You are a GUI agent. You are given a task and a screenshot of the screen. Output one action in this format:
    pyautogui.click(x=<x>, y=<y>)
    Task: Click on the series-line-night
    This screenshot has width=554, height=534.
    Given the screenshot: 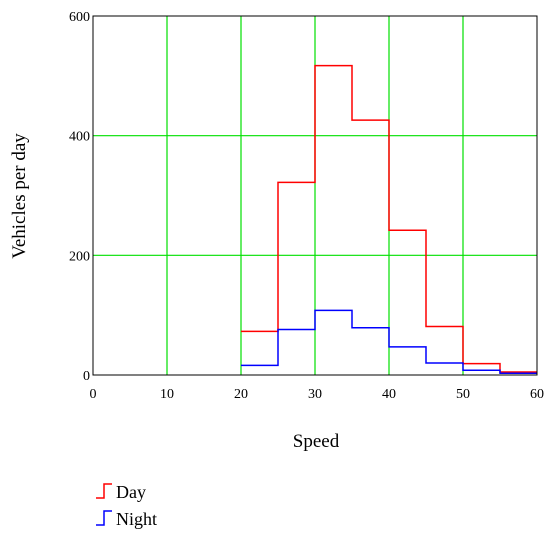 What is the action you would take?
    pyautogui.click(x=389, y=341)
    